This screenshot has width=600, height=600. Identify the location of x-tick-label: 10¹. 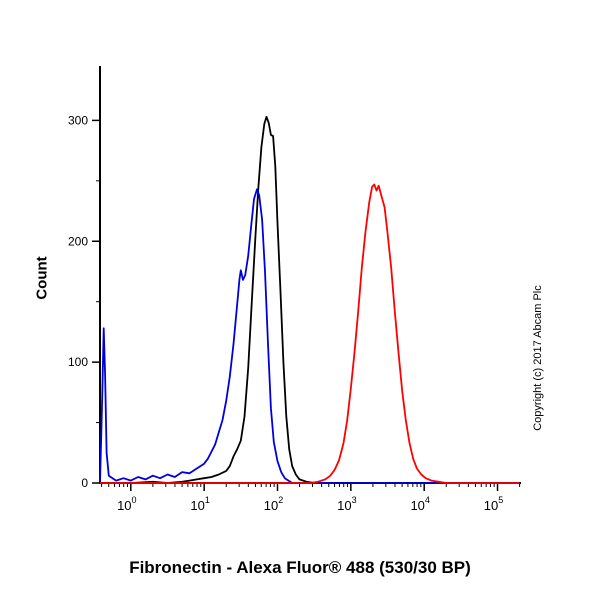
(199, 504).